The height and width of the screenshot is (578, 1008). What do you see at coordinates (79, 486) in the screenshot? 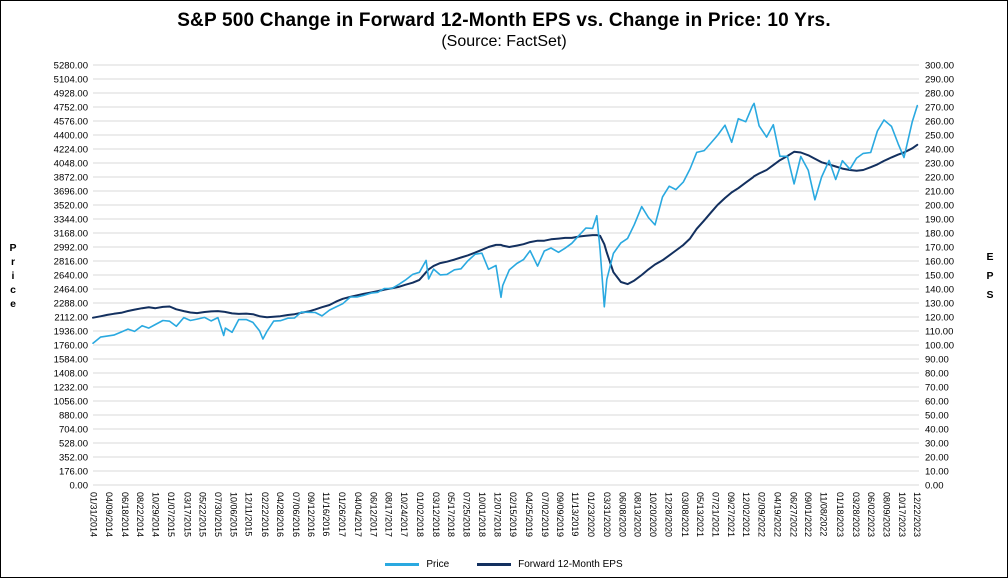
I see `y-left-tick-label: 0.00` at bounding box center [79, 486].